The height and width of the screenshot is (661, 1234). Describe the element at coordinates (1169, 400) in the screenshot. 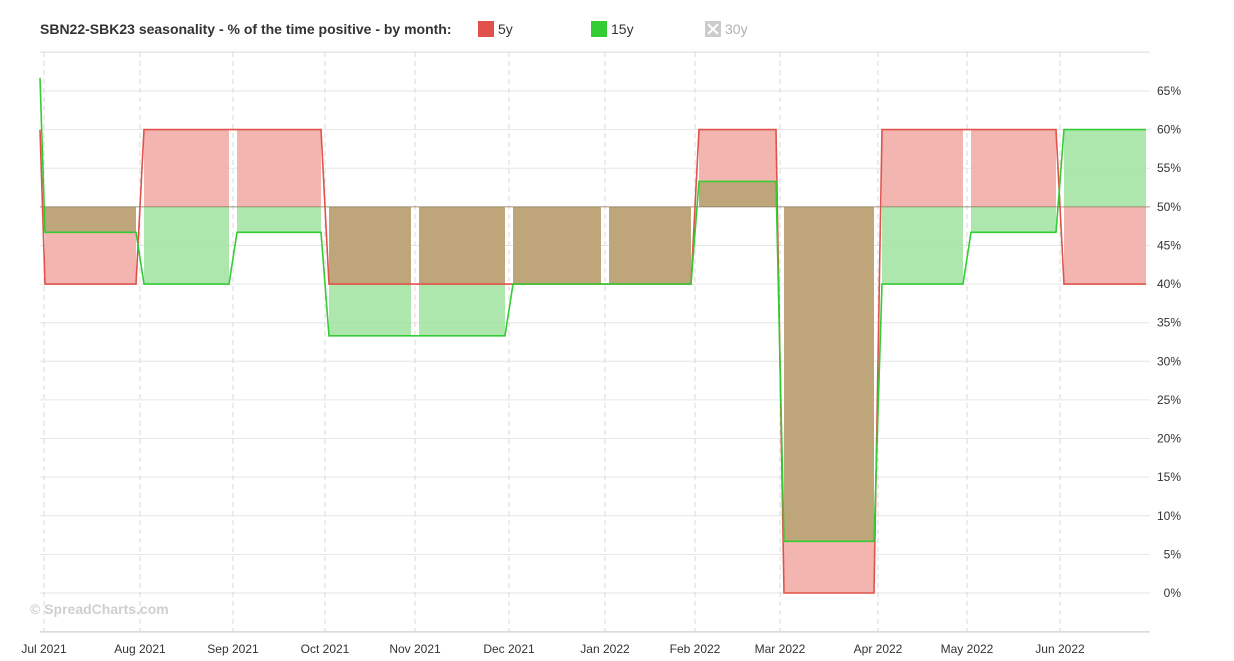

I see `y-tick-label: 25%` at that location.